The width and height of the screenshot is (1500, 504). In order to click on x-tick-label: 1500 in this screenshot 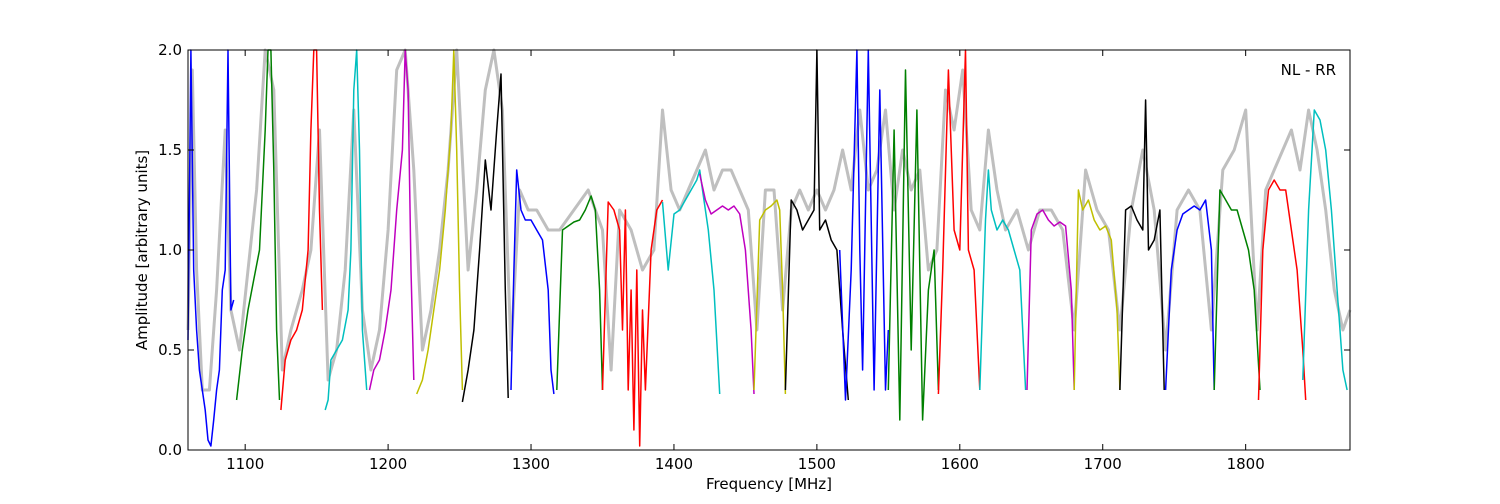, I will do `click(817, 464)`.